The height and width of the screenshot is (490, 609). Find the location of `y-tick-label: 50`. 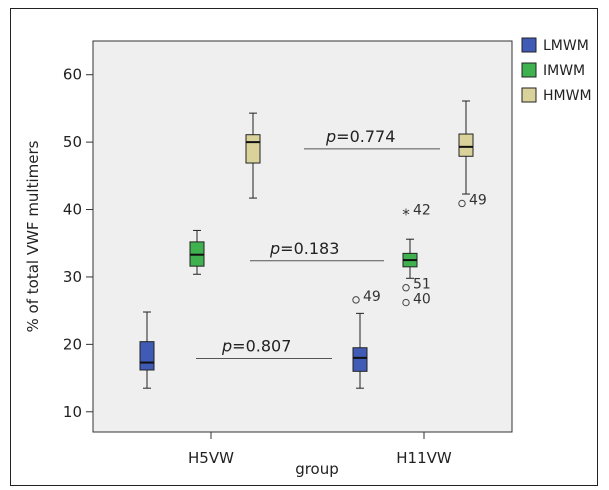

y-tick-label: 50 is located at coordinates (72, 142).